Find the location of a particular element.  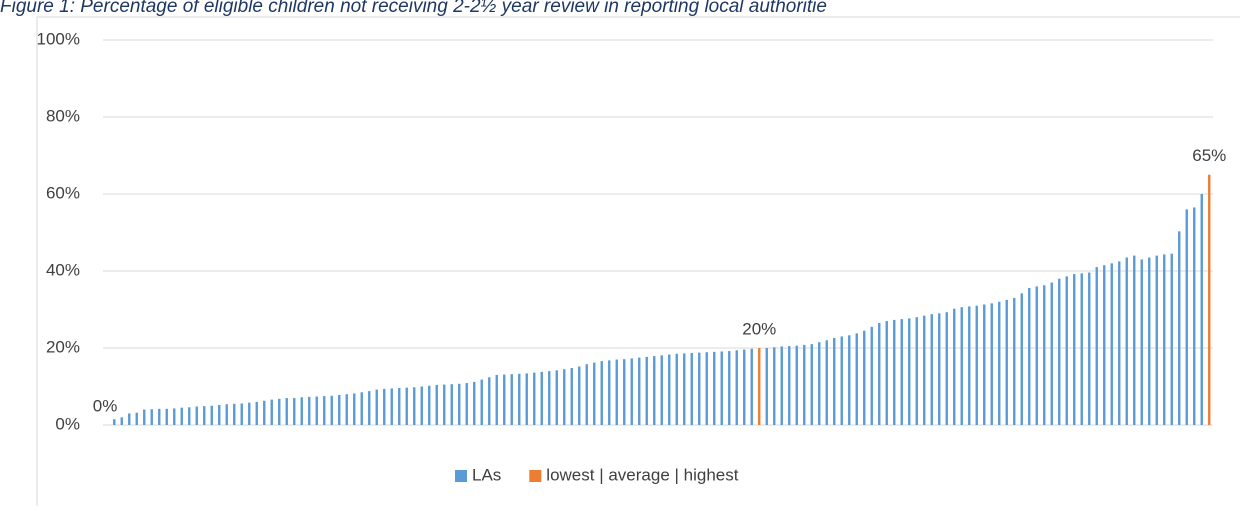

y-tick-label: 60% is located at coordinates (63, 192).